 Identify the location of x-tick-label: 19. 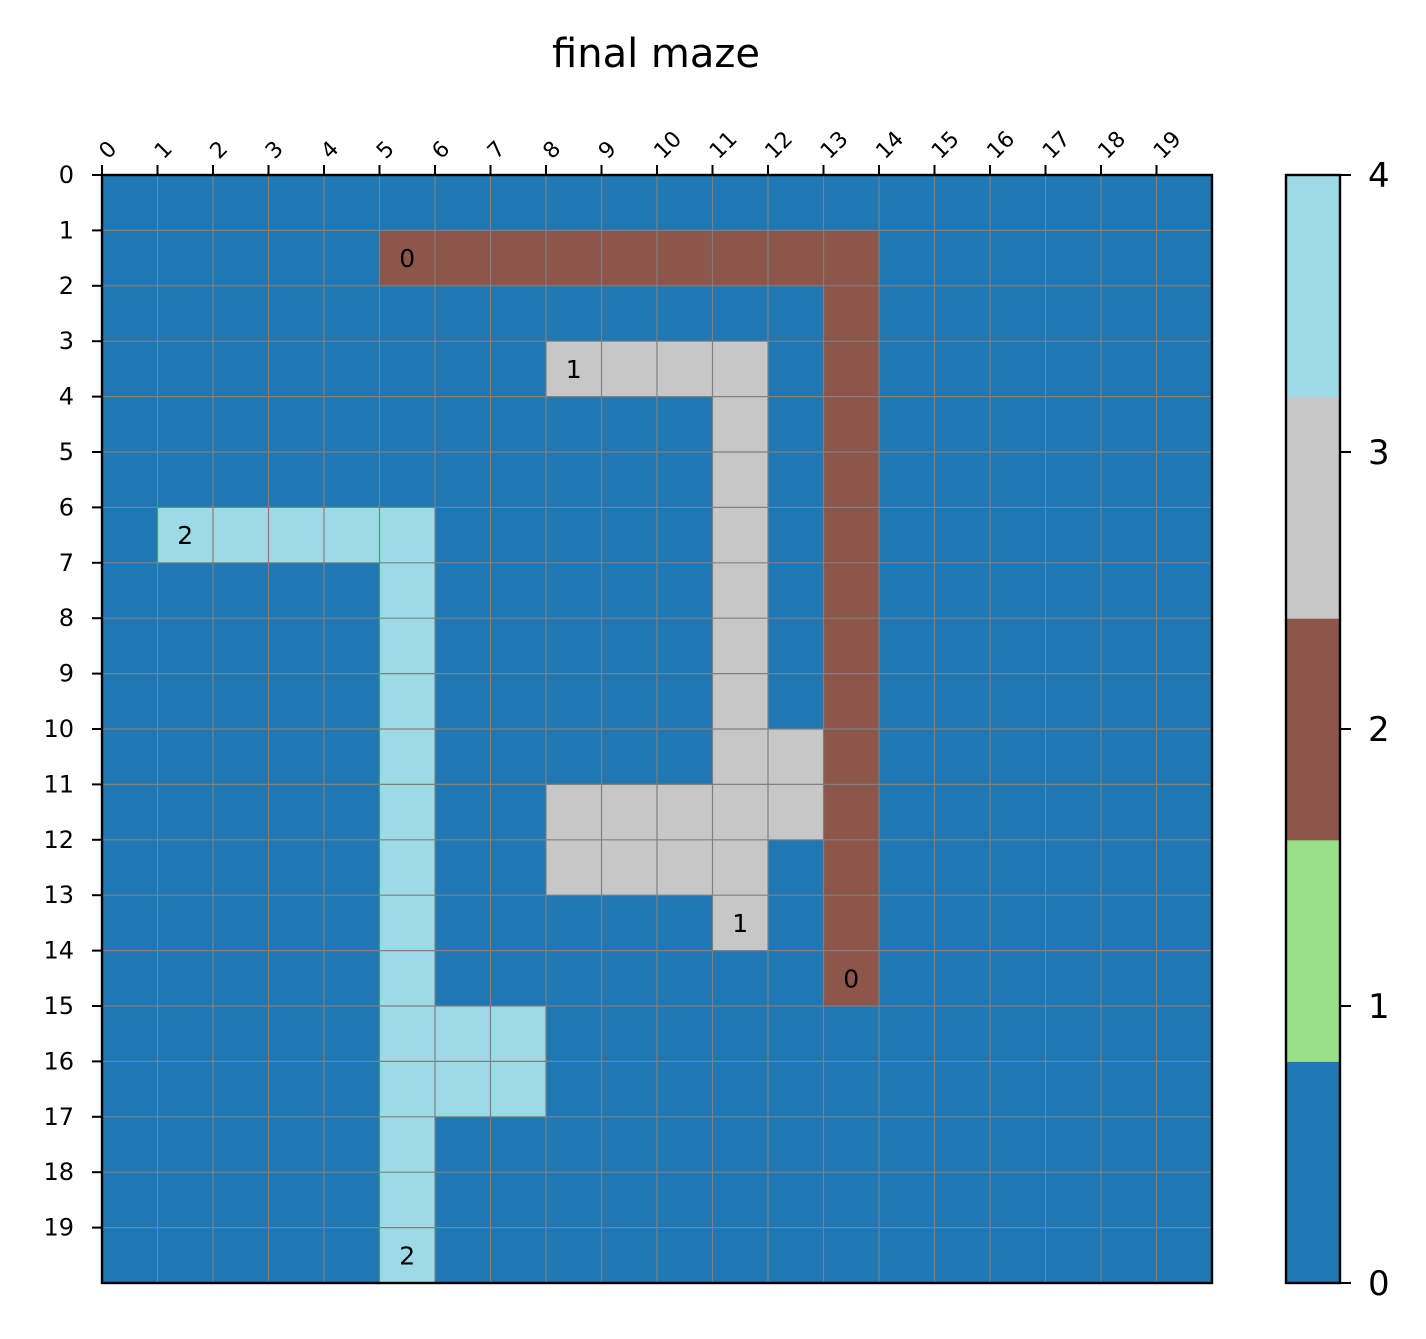
(1167, 145).